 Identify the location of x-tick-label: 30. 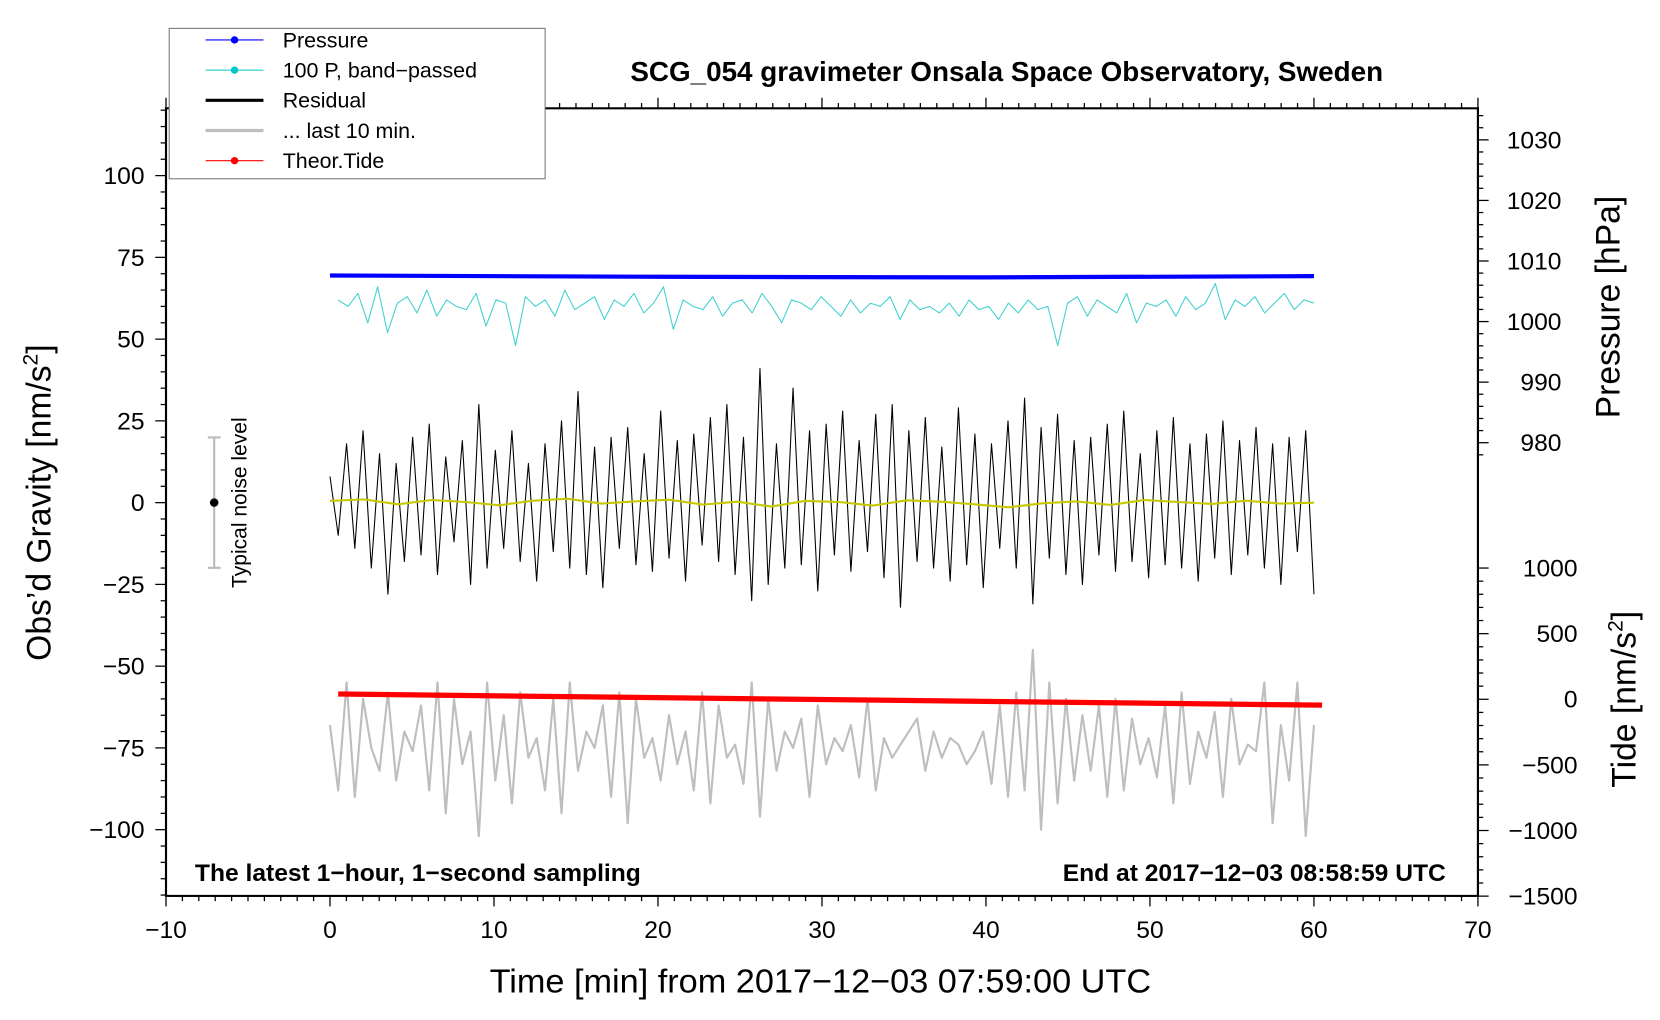
(821, 930).